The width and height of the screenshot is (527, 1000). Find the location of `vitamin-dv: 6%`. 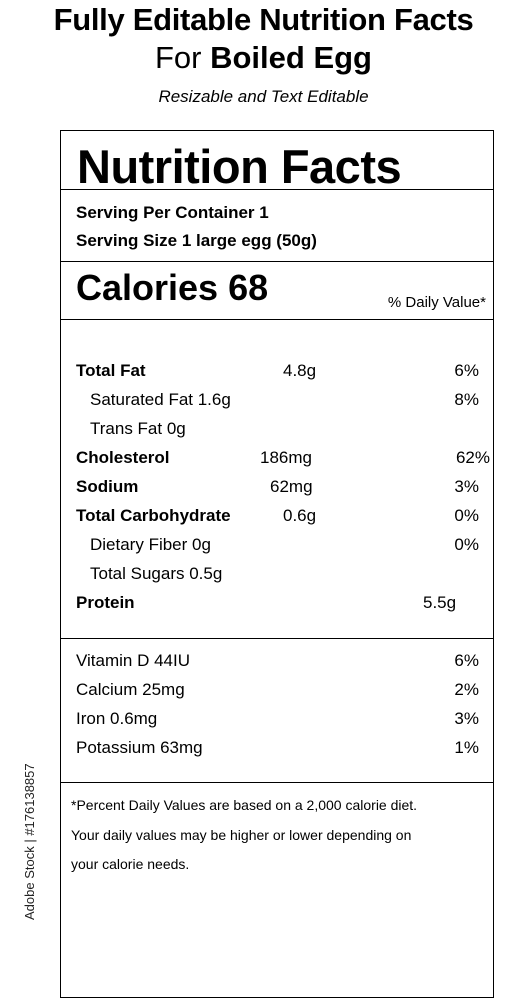

vitamin-dv: 6% is located at coordinates (466, 660).